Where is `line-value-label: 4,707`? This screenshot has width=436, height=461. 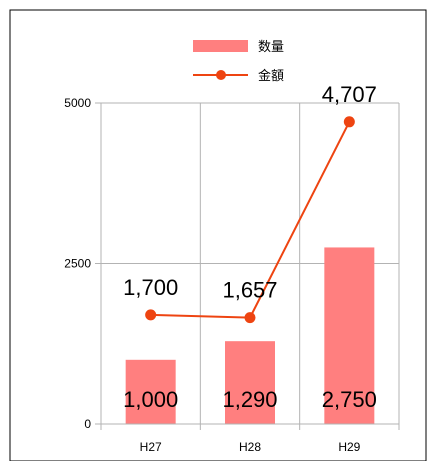
line-value-label: 4,707 is located at coordinates (349, 94).